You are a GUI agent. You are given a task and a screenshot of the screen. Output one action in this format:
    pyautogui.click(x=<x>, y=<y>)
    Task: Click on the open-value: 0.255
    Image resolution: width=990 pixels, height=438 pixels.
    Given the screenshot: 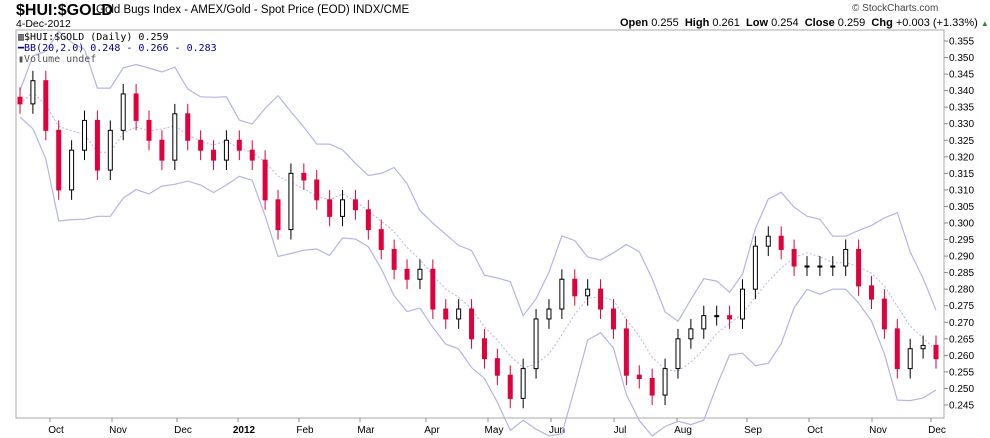 What is the action you would take?
    pyautogui.click(x=665, y=23)
    